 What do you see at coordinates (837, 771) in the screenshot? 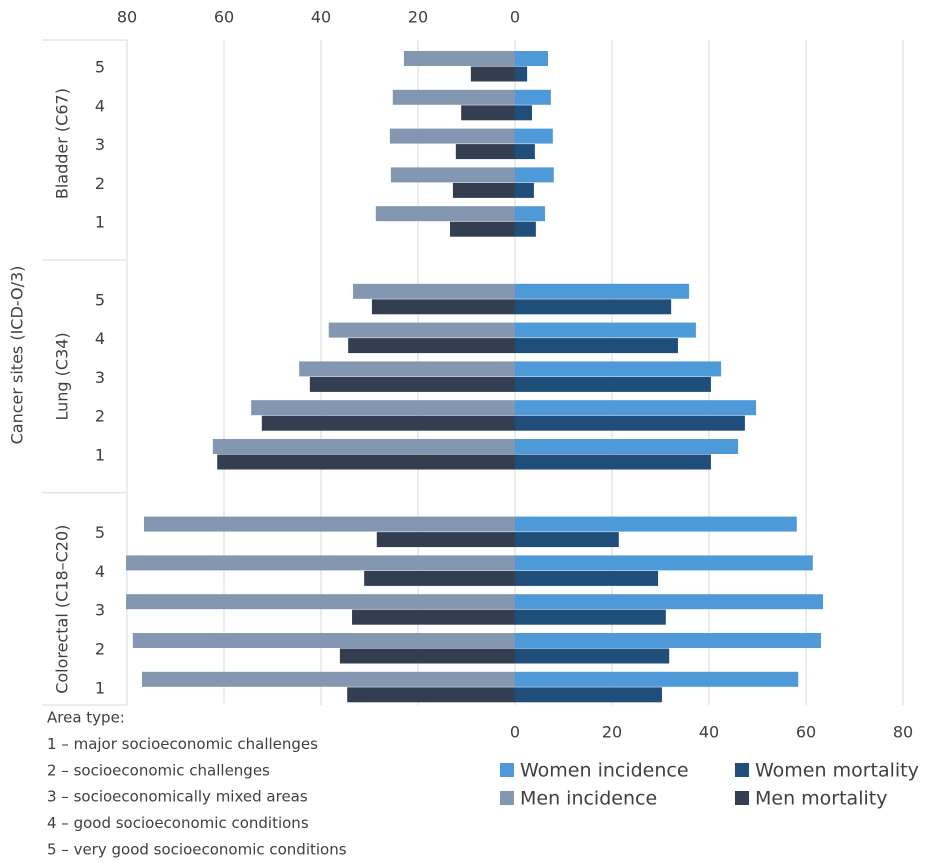
I see `legend-label: Women mortality` at bounding box center [837, 771].